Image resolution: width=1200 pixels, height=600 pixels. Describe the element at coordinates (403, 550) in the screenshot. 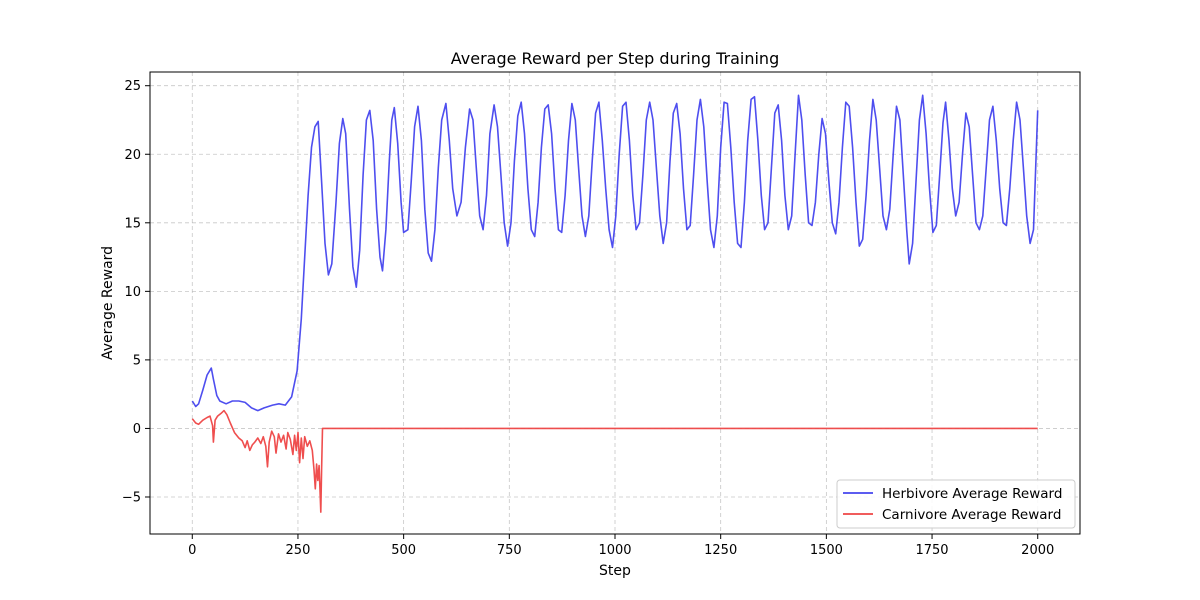

I see `x-tick-label: 500` at that location.